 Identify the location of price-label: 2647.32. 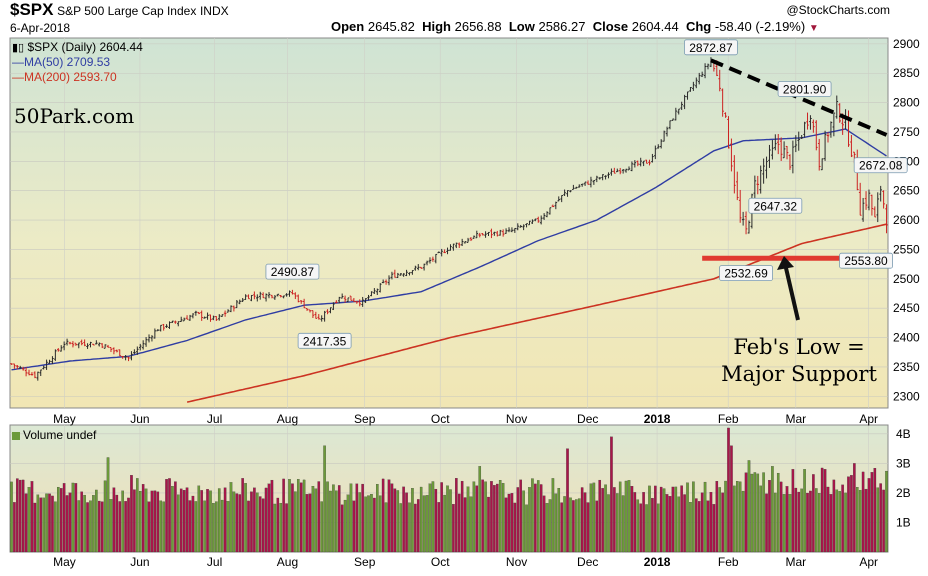
(776, 206).